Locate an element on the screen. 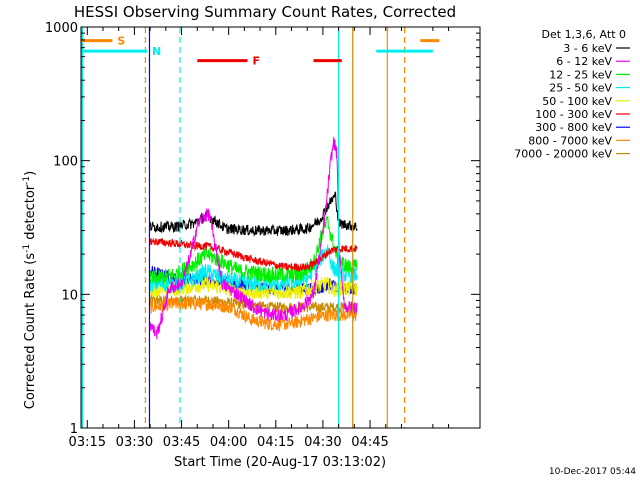  legend-label: 100 - 300 keV is located at coordinates (573, 114).